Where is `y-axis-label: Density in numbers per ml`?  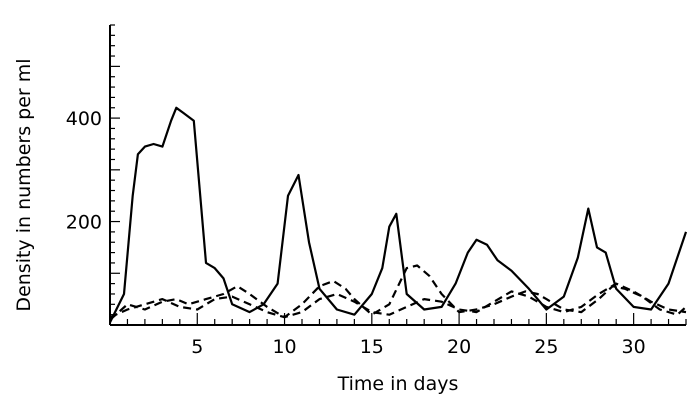
y-axis-label: Density in numbers per ml is located at coordinates (24, 184).